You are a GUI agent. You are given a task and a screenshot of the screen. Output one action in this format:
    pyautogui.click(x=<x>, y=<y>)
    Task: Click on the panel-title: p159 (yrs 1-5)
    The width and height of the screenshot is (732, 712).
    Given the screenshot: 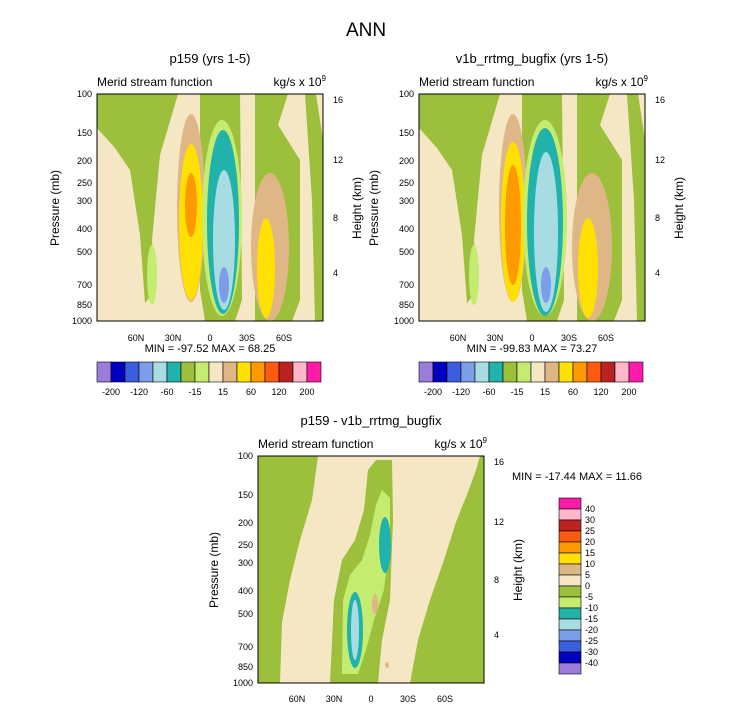 What is the action you would take?
    pyautogui.click(x=210, y=58)
    